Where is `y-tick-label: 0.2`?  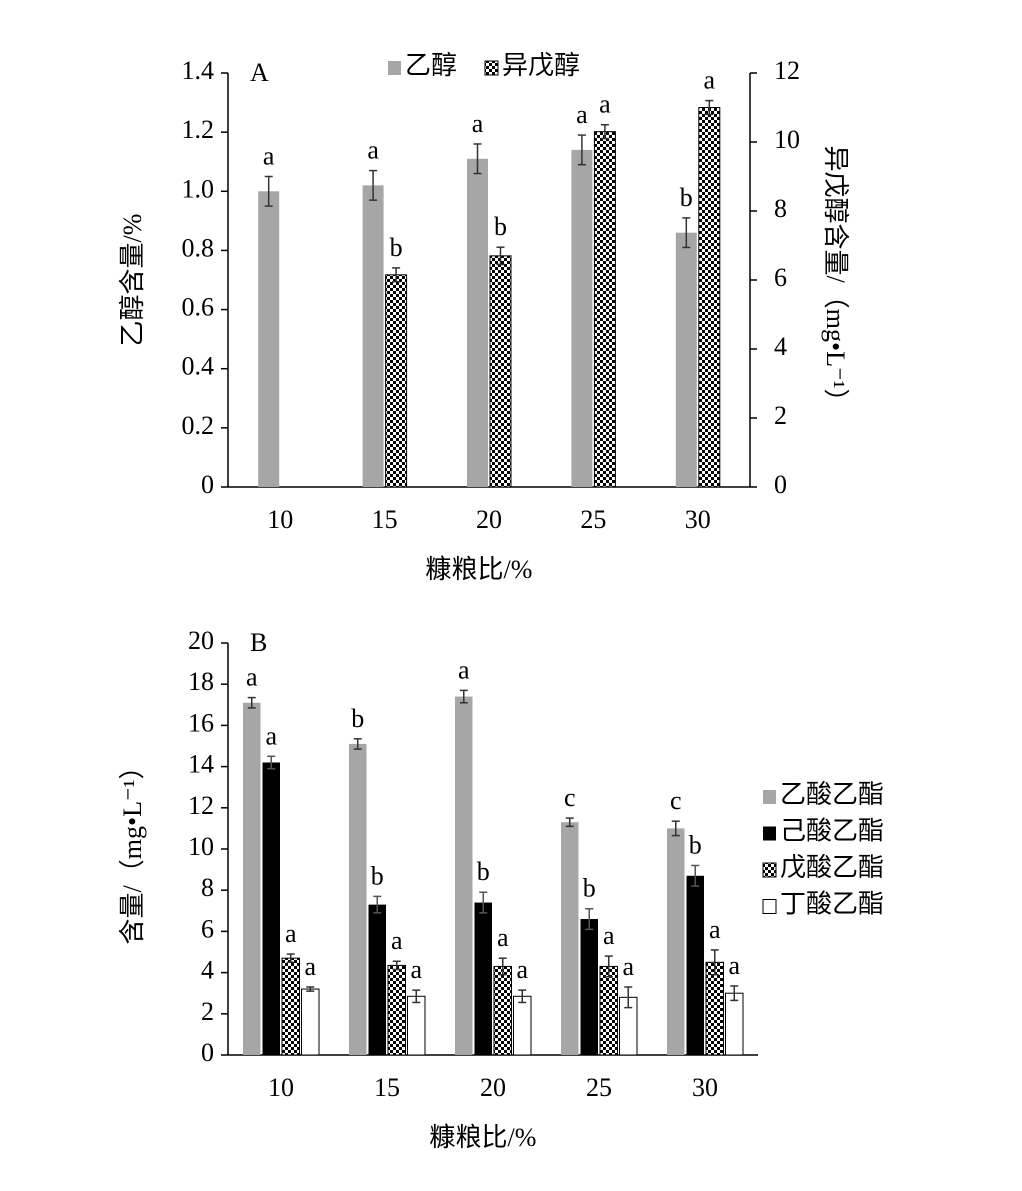
y-tick-label: 0.2 is located at coordinates (198, 425).